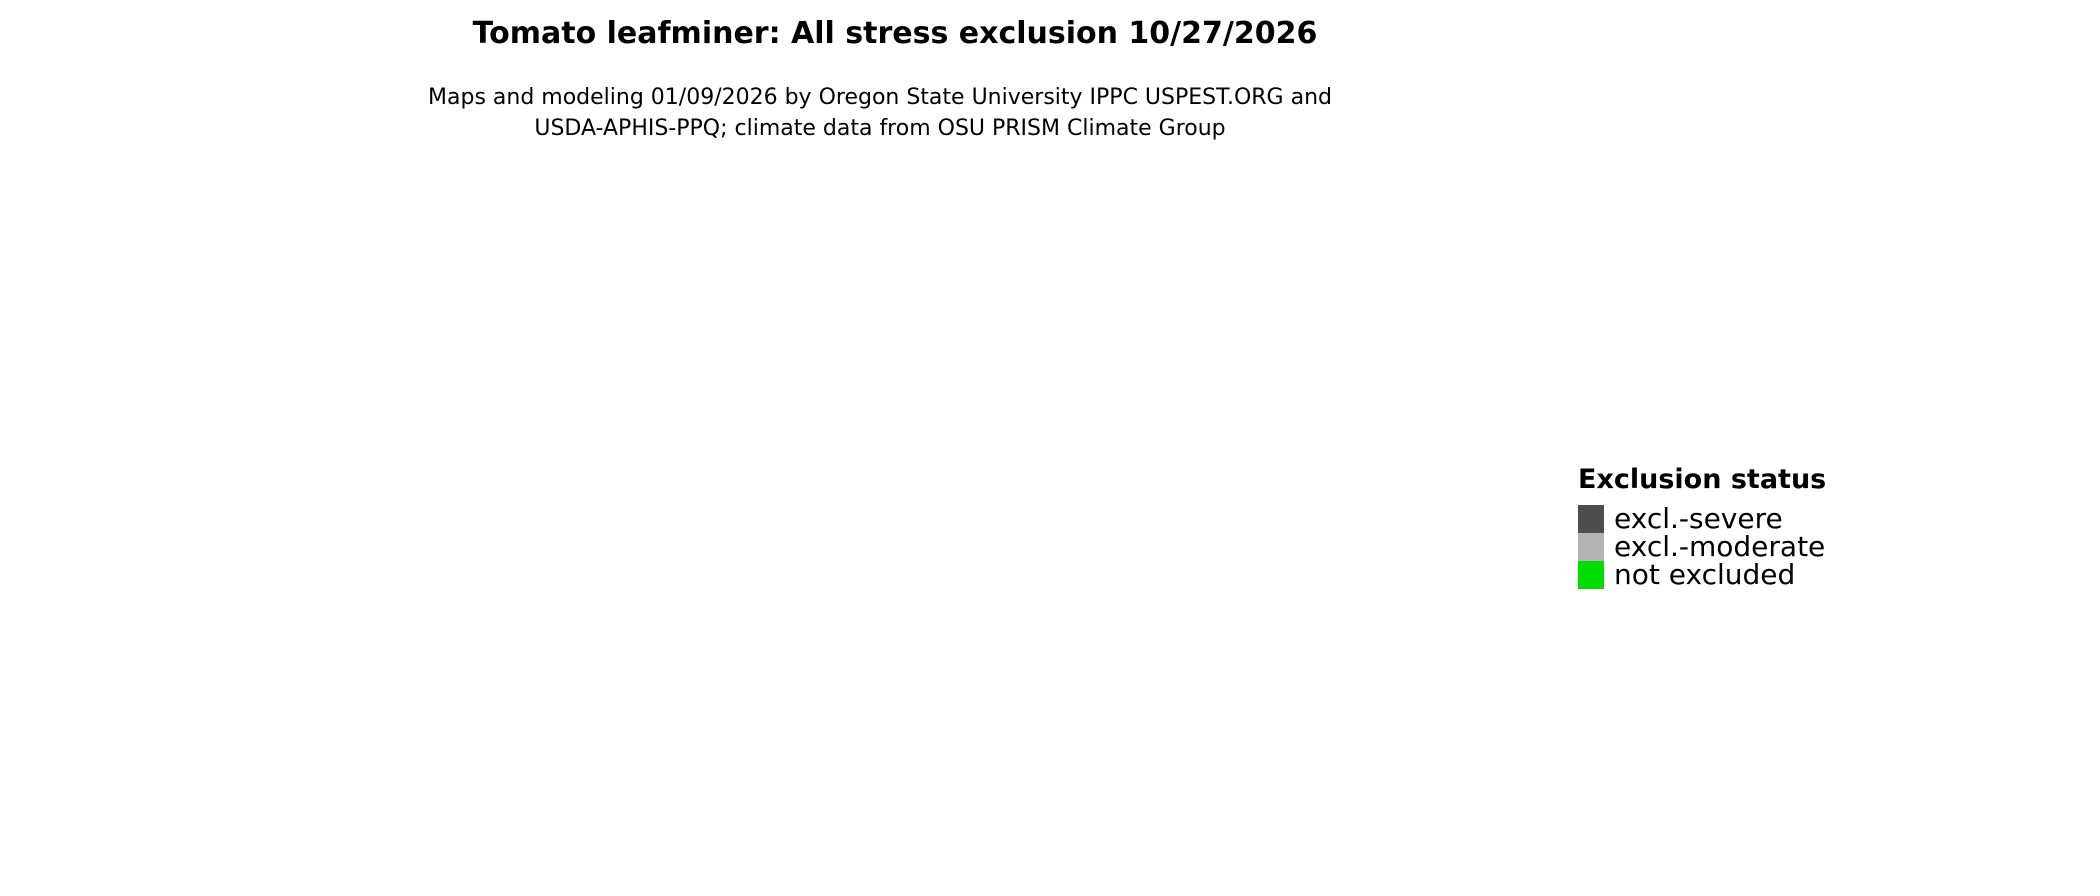  What do you see at coordinates (1702, 479) in the screenshot?
I see `legend-title: Exclusion status` at bounding box center [1702, 479].